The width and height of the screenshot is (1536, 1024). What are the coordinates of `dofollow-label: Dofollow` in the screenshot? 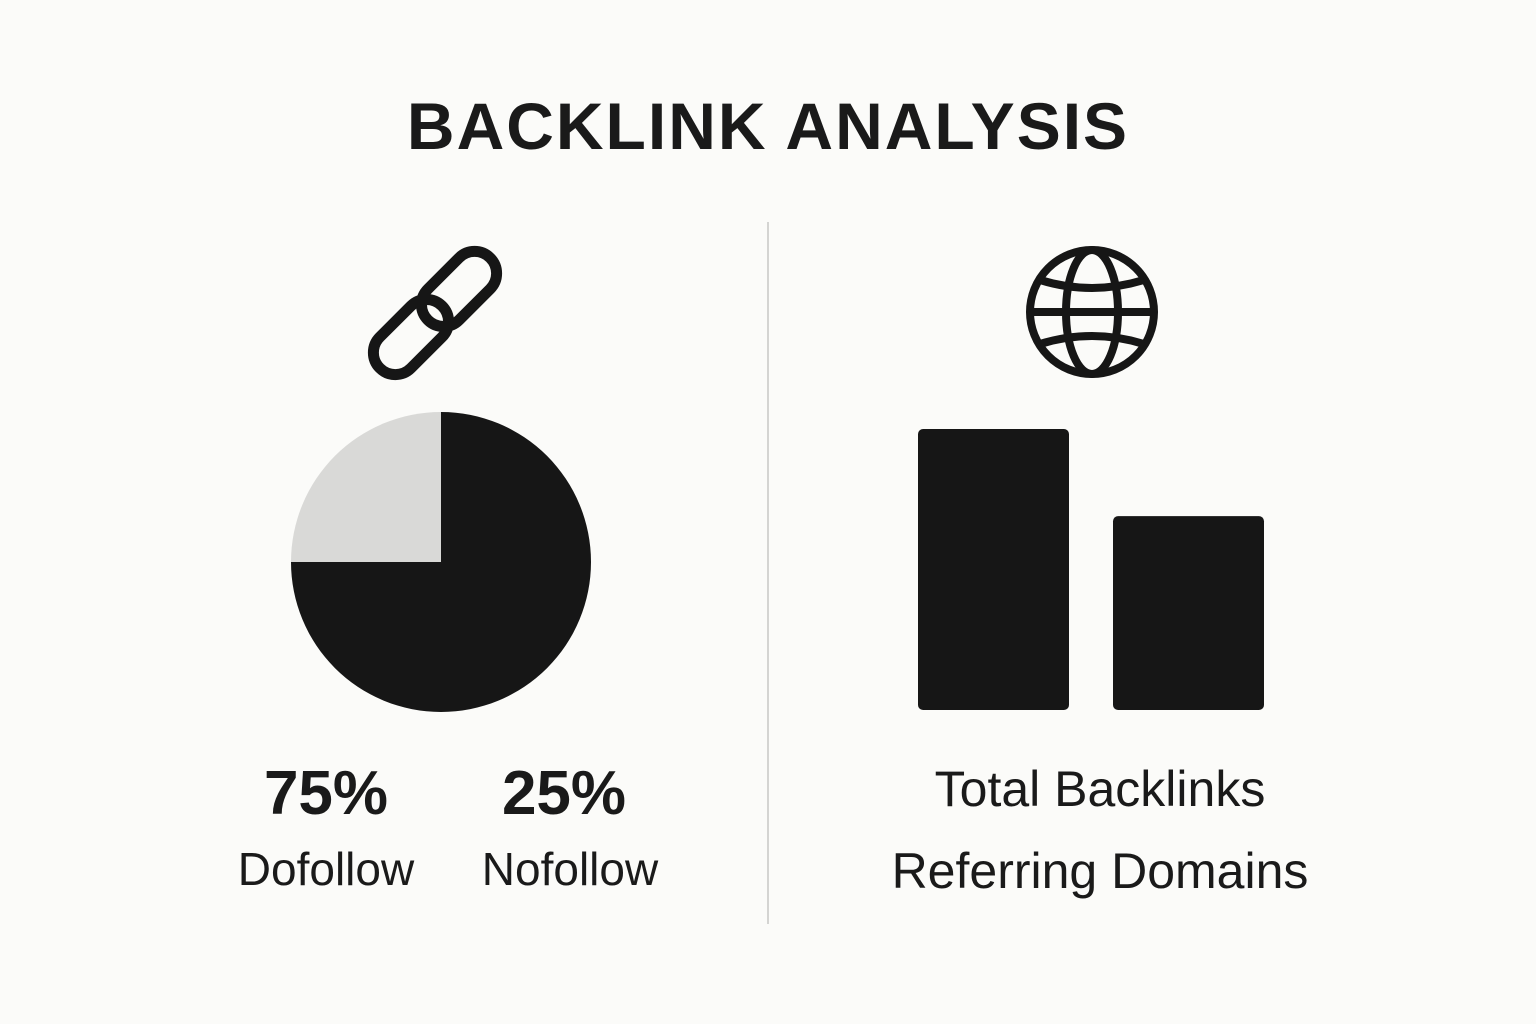 It's located at (326, 869).